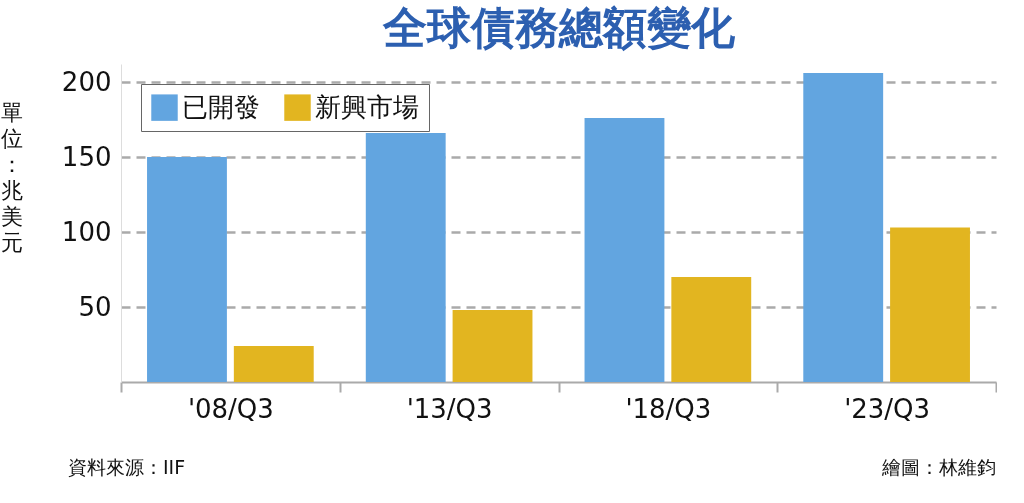 Image resolution: width=1024 pixels, height=503 pixels. What do you see at coordinates (11, 177) in the screenshot?
I see `y-axis-title: 單位：兆美元` at bounding box center [11, 177].